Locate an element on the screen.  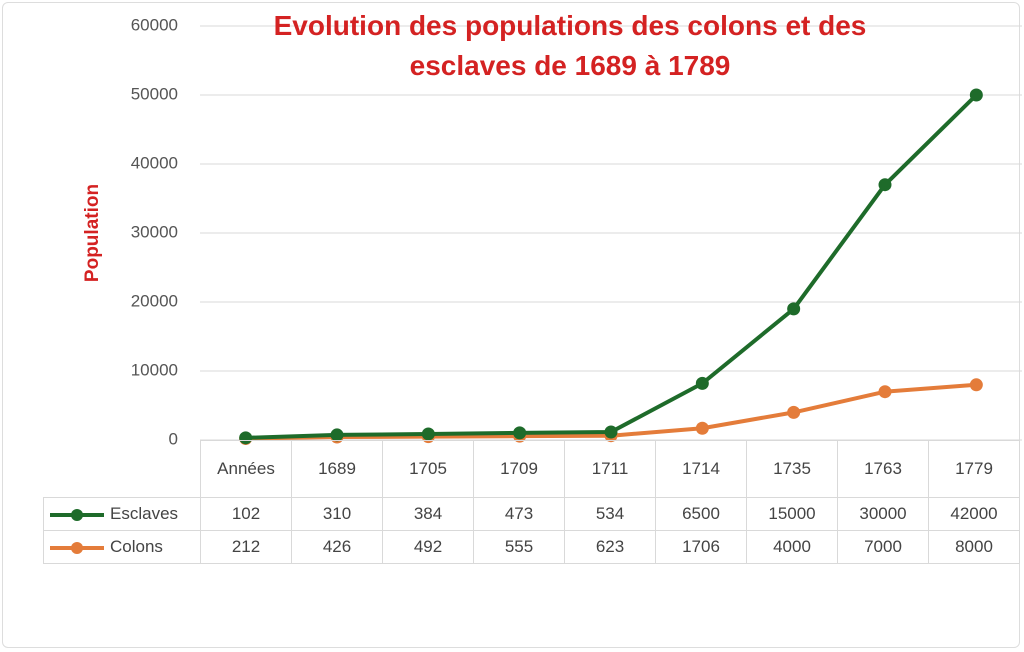
y-tick-label: 50000 is located at coordinates (154, 93).